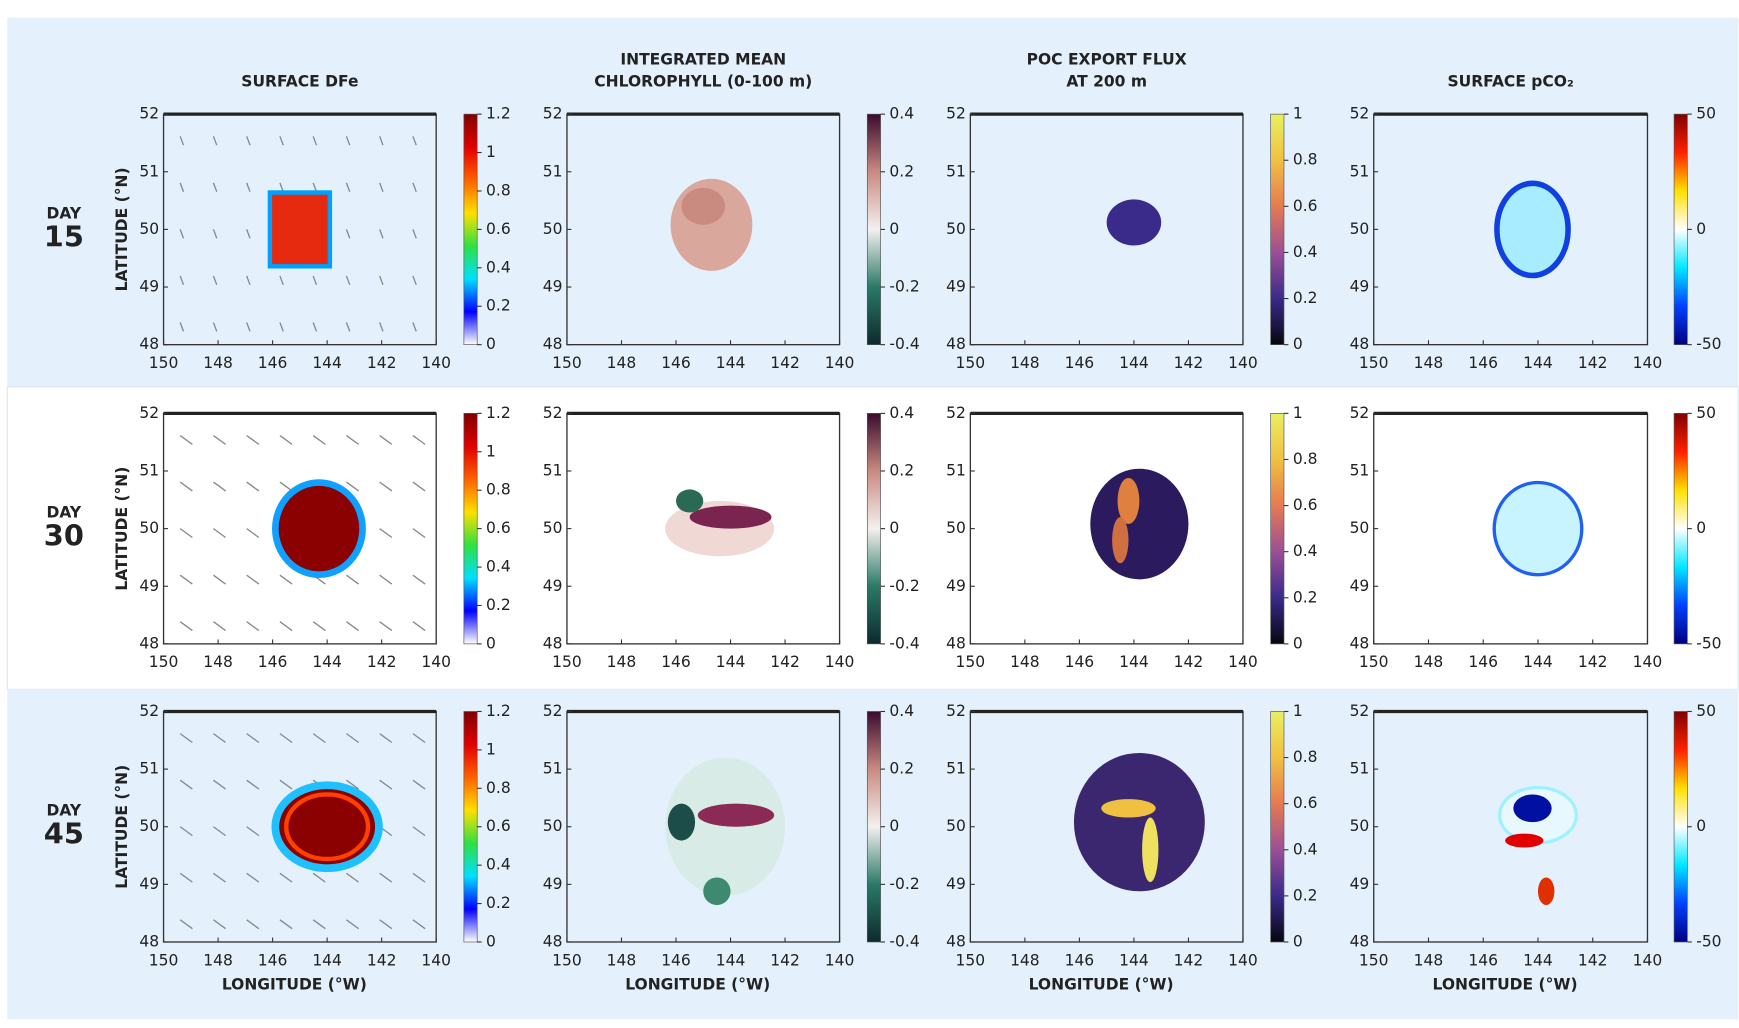  What do you see at coordinates (1360, 941) in the screenshot?
I see `y-tick-label: 48` at bounding box center [1360, 941].